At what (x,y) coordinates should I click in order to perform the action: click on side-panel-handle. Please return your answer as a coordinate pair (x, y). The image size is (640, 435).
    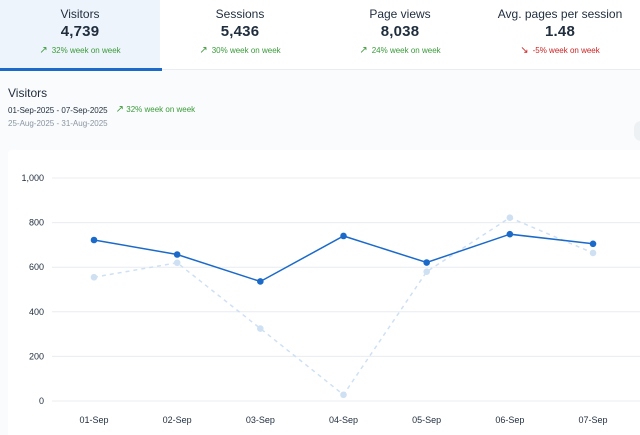
    Looking at the image, I should click on (637, 131).